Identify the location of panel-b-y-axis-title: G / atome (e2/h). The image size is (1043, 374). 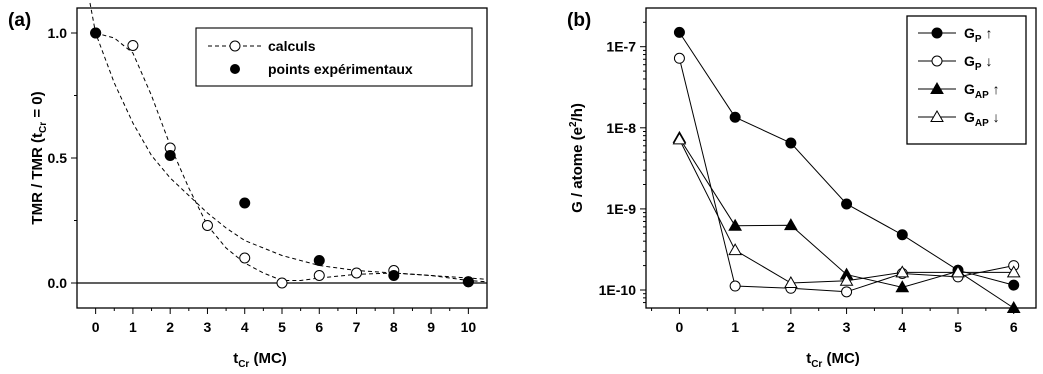
(577, 158).